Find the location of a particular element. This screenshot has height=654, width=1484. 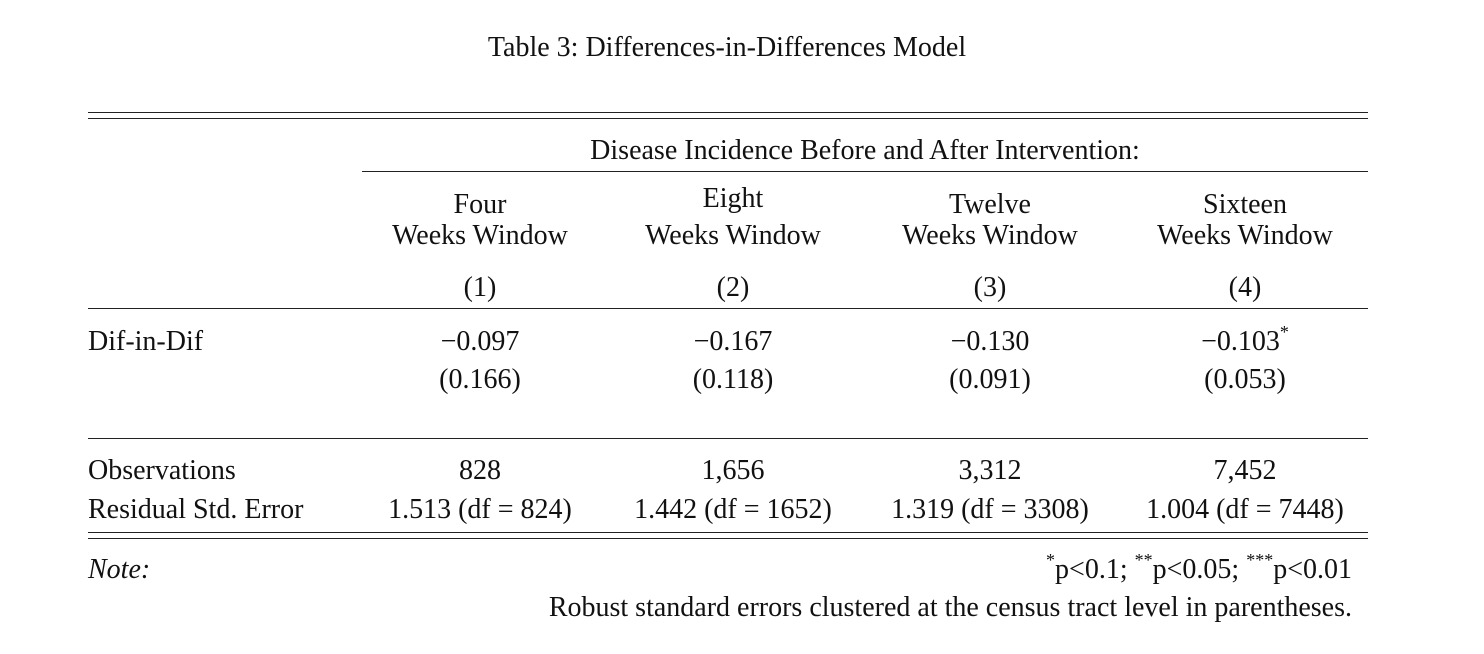

residual-std-error-4: 1.004 (df = 7448) is located at coordinates (1245, 509).